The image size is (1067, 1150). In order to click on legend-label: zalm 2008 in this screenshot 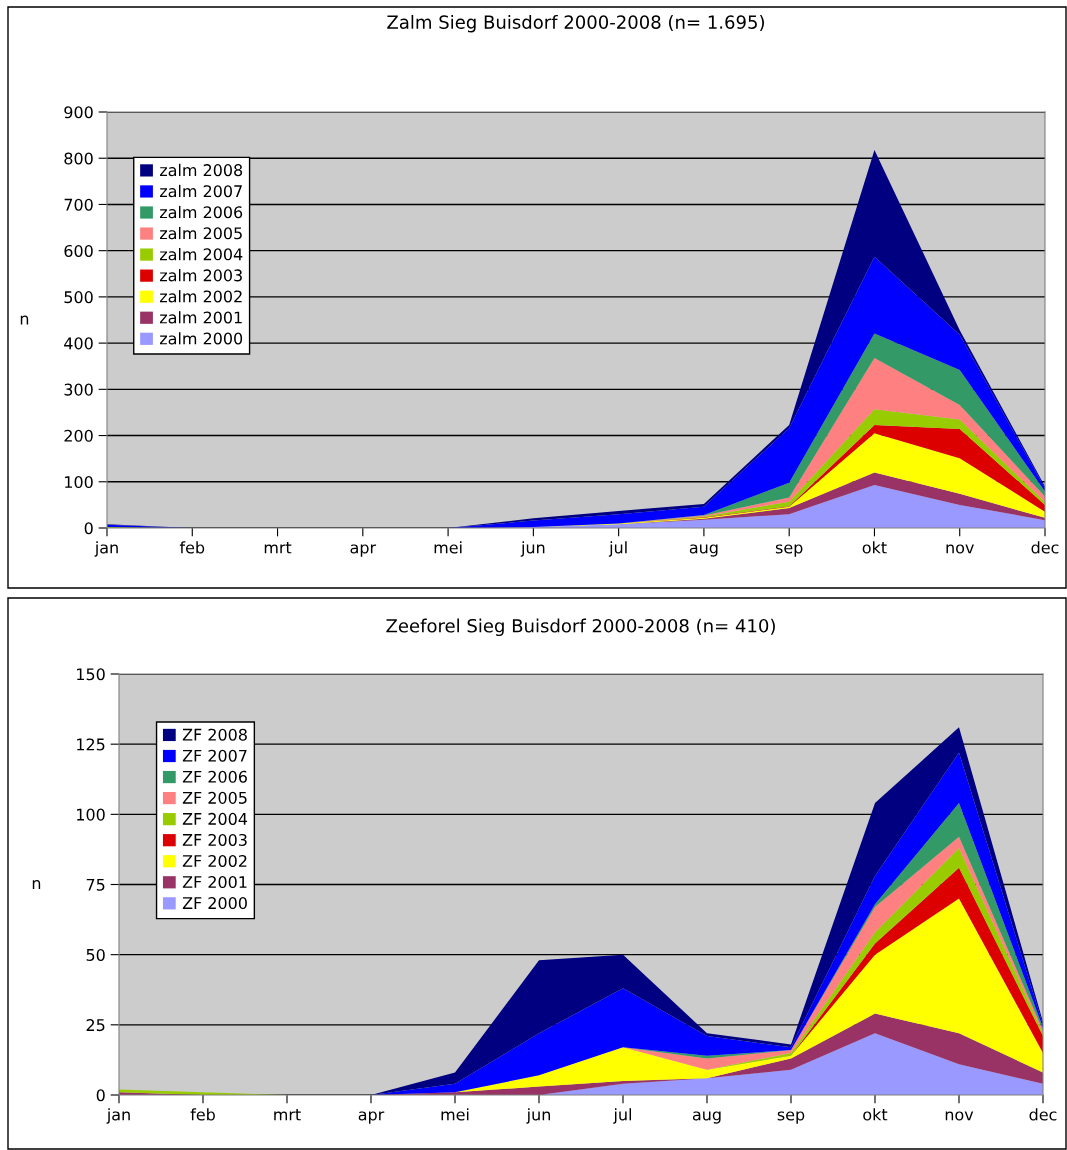, I will do `click(201, 170)`.